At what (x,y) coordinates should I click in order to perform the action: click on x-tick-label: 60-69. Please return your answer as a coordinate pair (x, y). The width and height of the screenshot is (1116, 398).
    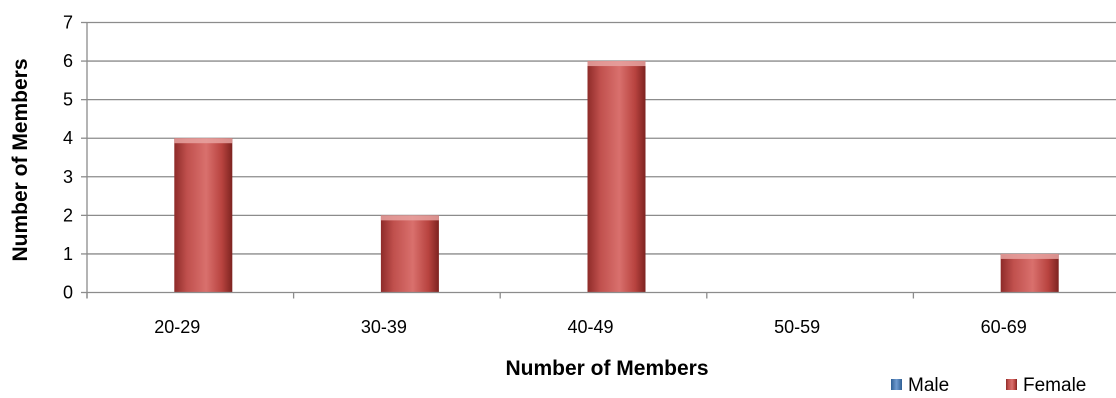
    Looking at the image, I should click on (1004, 327).